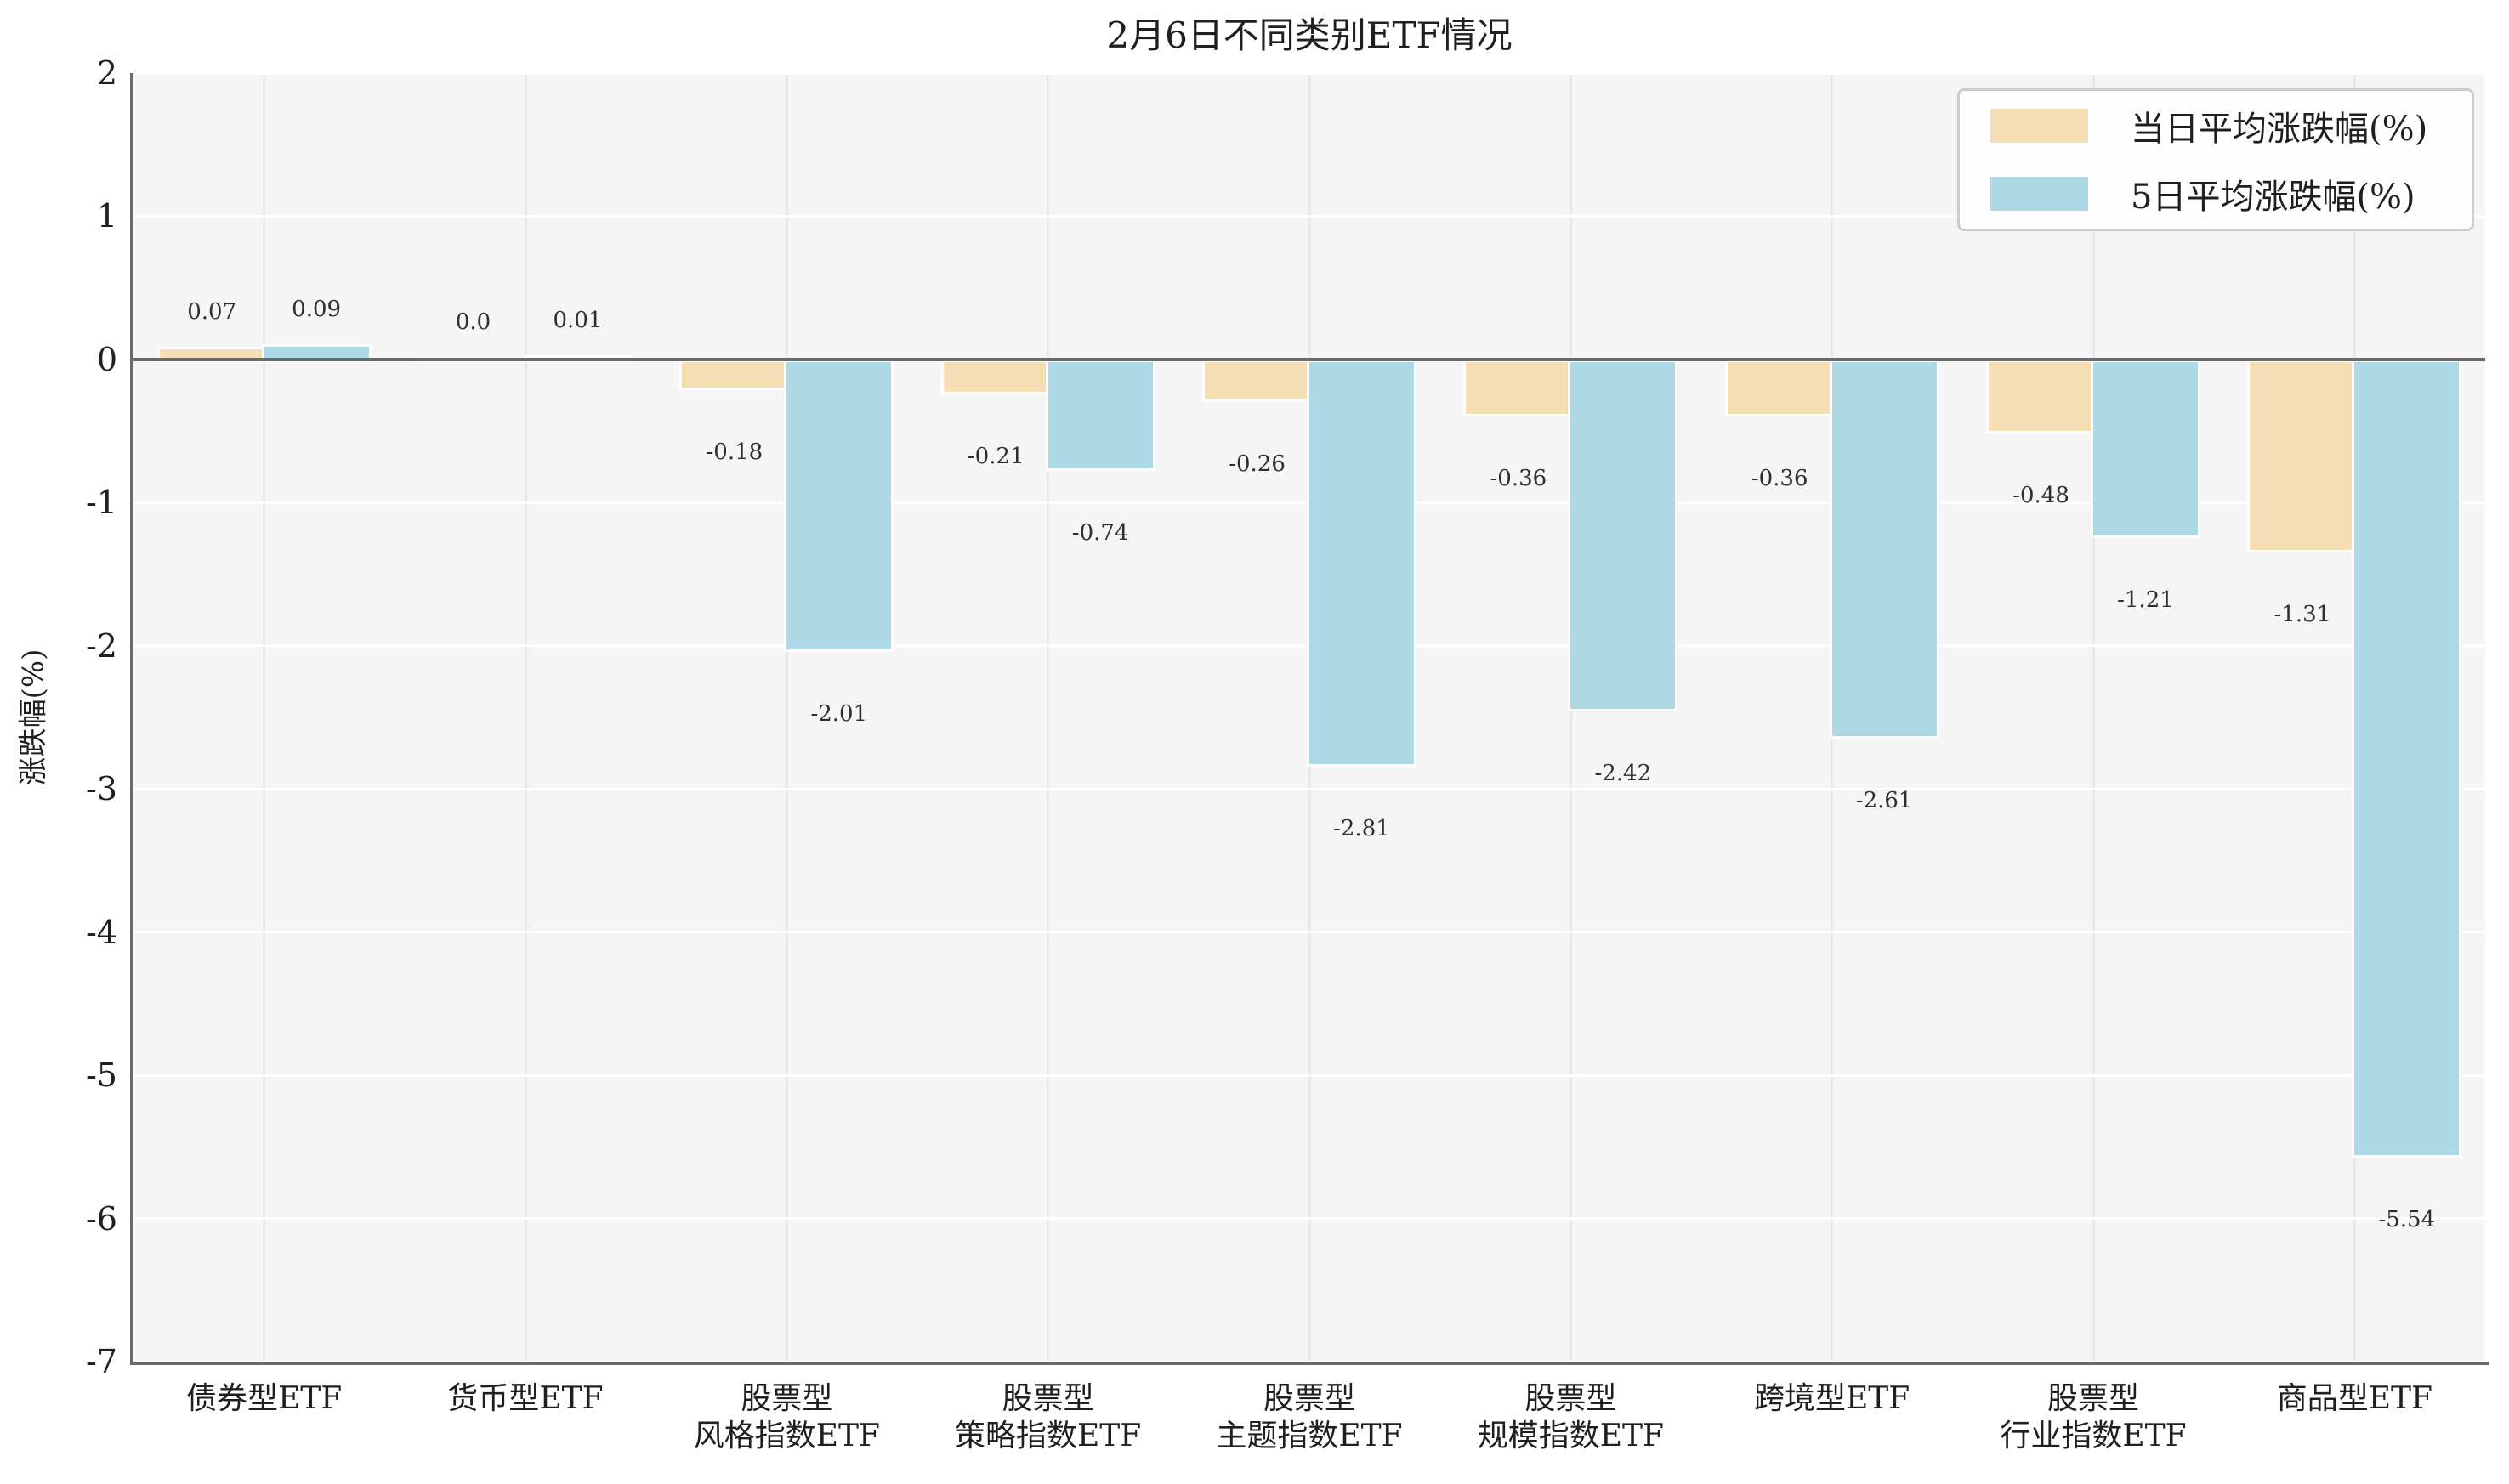  I want to click on y-tick-label: -1, so click(101, 503).